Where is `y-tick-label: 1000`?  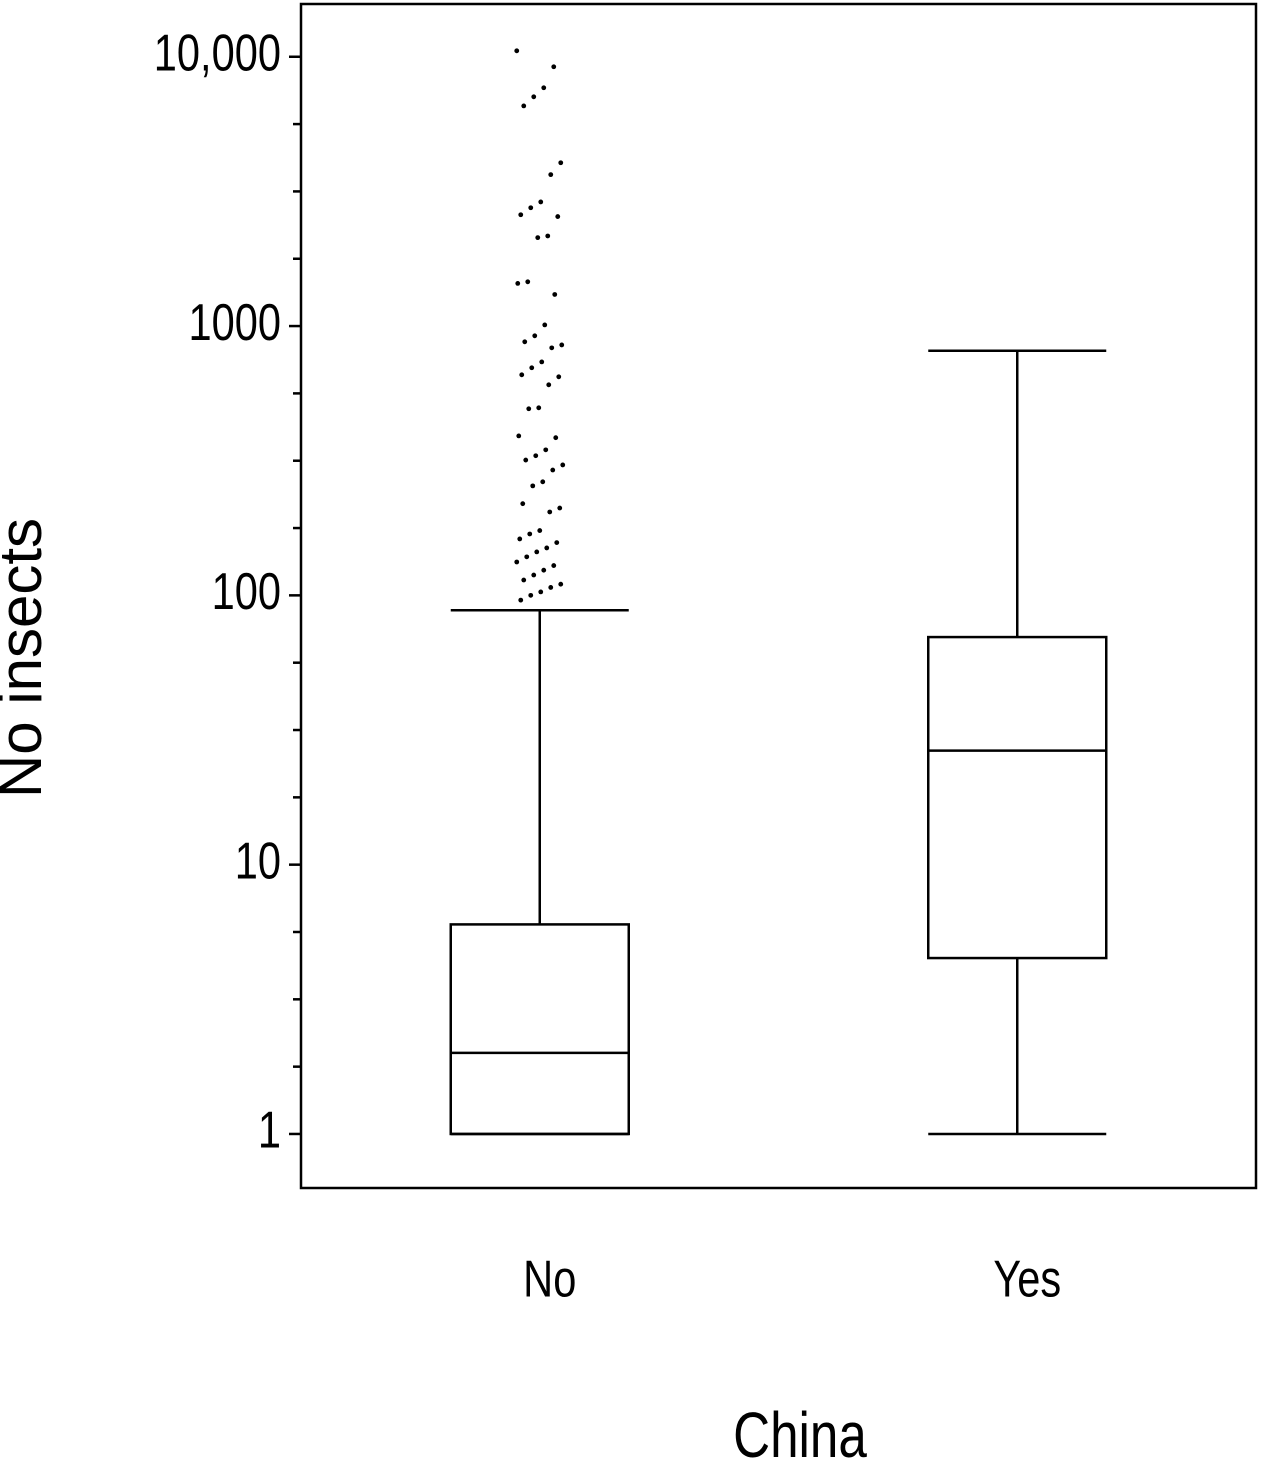 y-tick-label: 1000 is located at coordinates (234, 321).